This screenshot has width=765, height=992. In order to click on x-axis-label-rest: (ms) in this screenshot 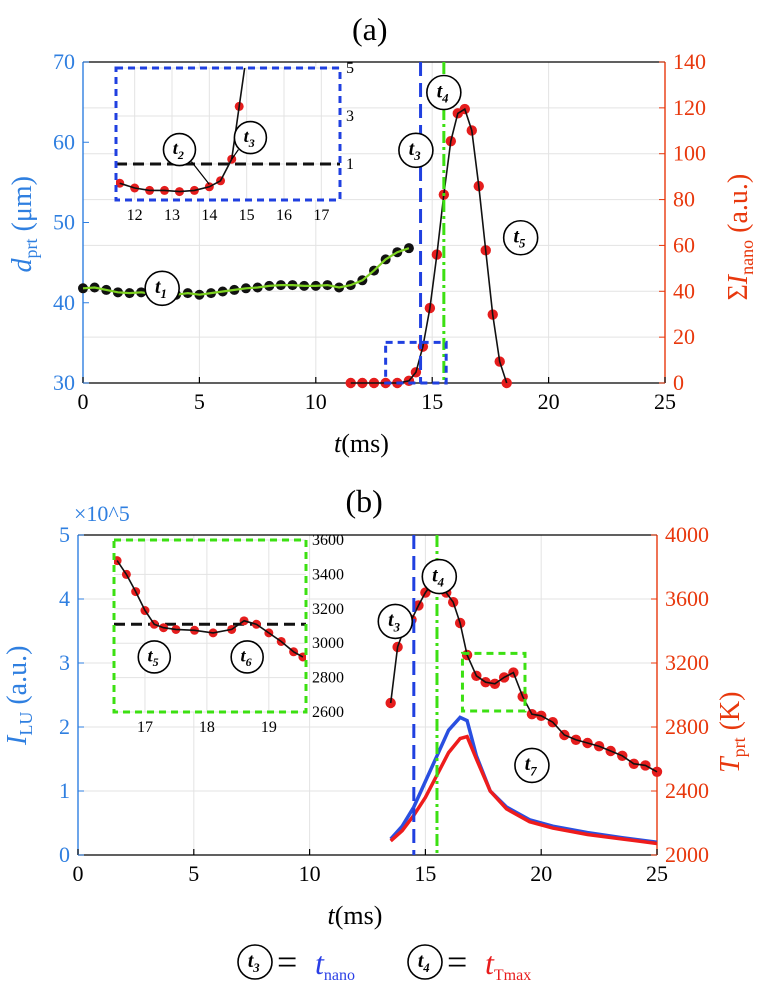, I will do `click(365, 443)`.